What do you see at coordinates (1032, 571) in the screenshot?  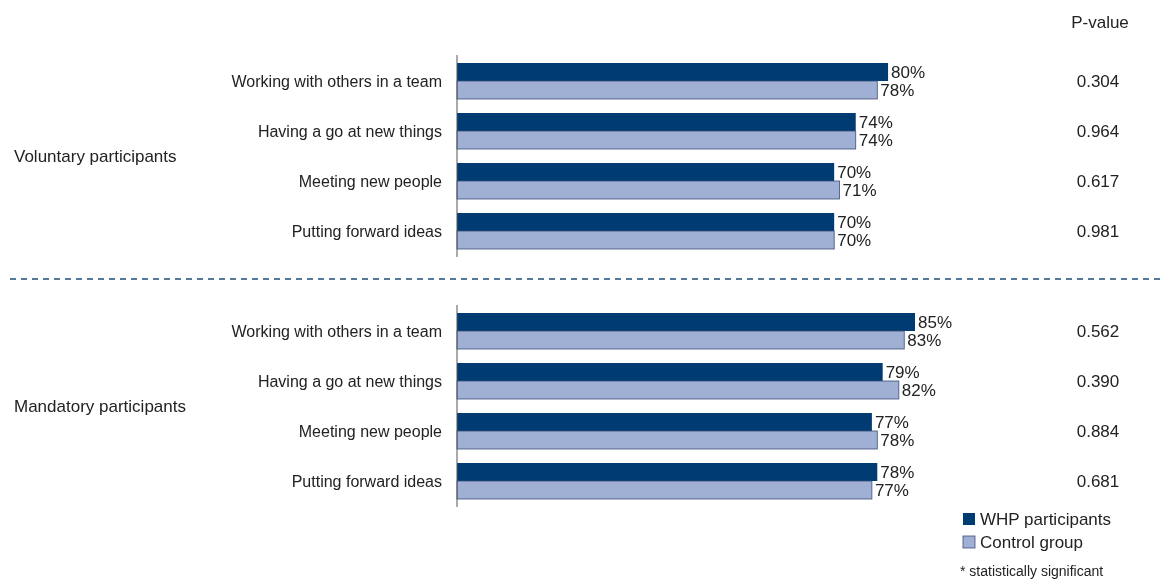 I see `text: * statistically significant` at bounding box center [1032, 571].